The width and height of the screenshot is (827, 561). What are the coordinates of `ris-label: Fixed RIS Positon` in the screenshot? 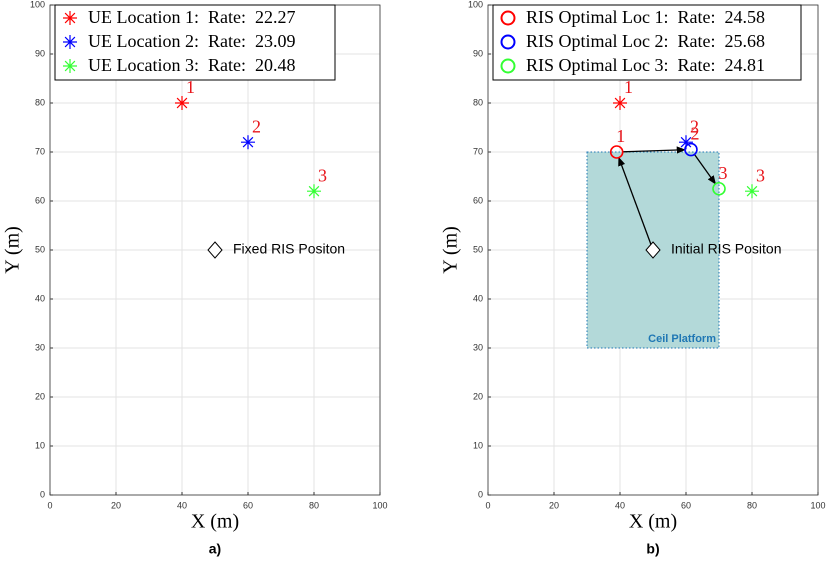 It's located at (289, 249).